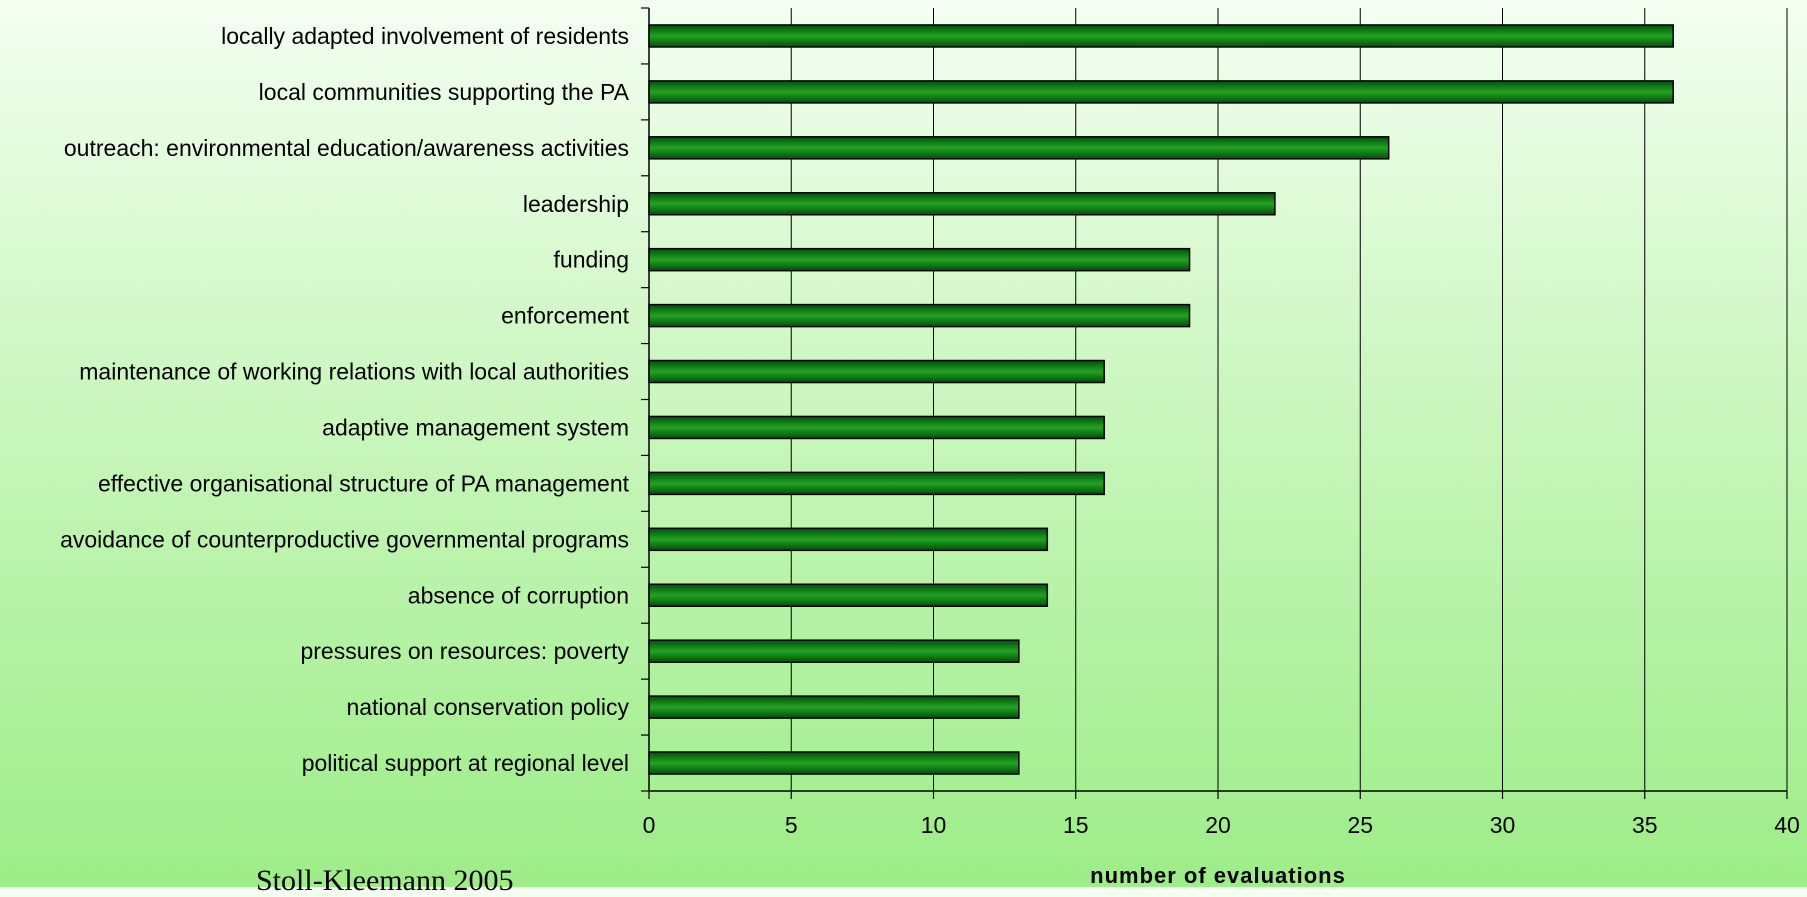 The width and height of the screenshot is (1807, 897). I want to click on category-label-5: funding, so click(591, 260).